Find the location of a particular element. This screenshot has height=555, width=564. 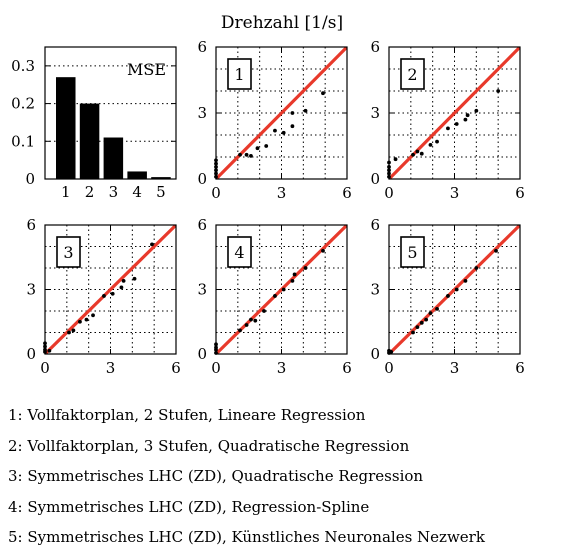

mse-x-tick-label: 4 is located at coordinates (137, 192).